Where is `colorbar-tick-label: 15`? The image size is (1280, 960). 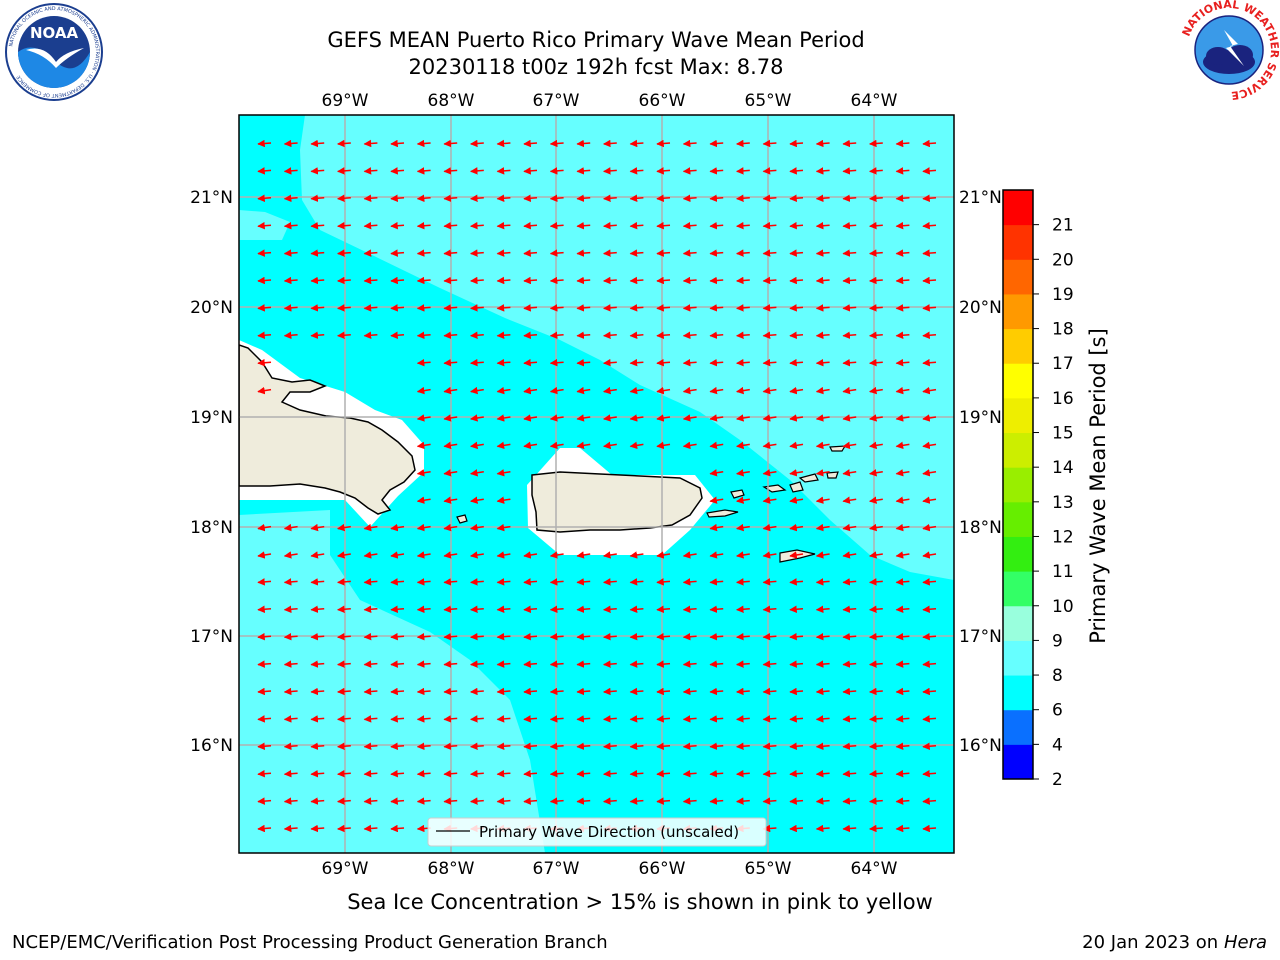 colorbar-tick-label: 15 is located at coordinates (1063, 434).